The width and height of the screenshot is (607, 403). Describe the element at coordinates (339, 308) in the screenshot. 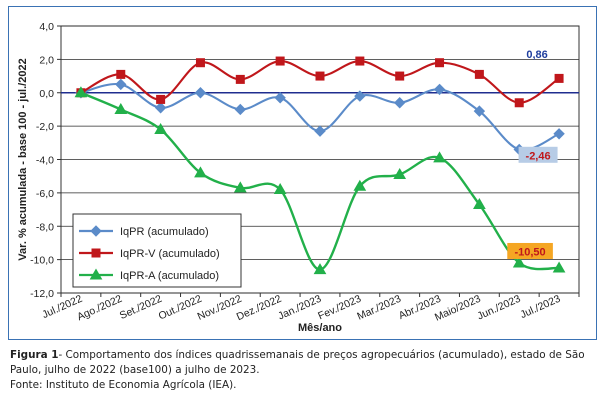

I see `x-tick-label: Fev./2023` at that location.